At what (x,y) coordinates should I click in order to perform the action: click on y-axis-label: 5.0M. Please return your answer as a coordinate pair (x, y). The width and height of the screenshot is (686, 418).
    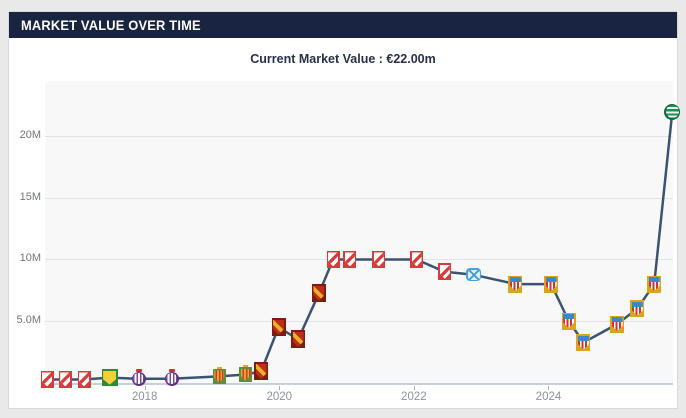
    Looking at the image, I should click on (28, 320).